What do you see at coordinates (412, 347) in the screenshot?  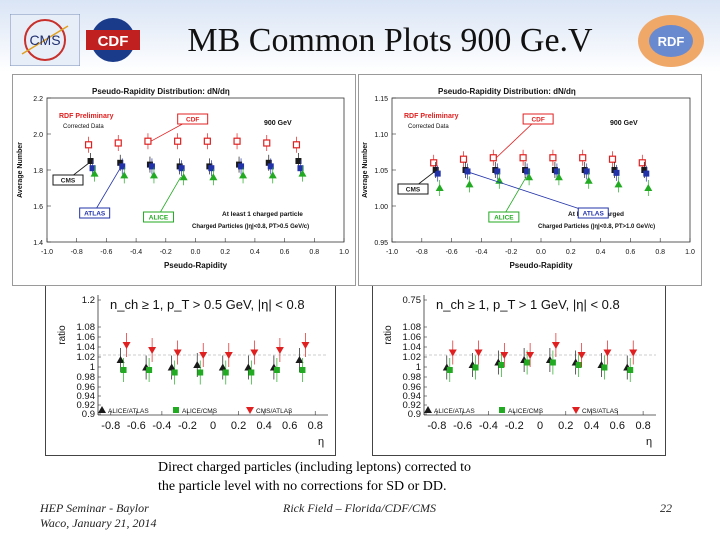 I see `y-tick-label: 1.04` at bounding box center [412, 347].